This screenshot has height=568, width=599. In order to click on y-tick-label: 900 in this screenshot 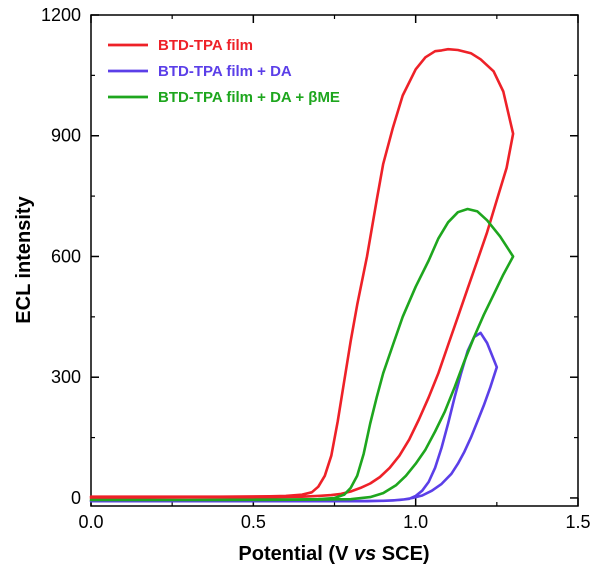, I will do `click(66, 136)`.